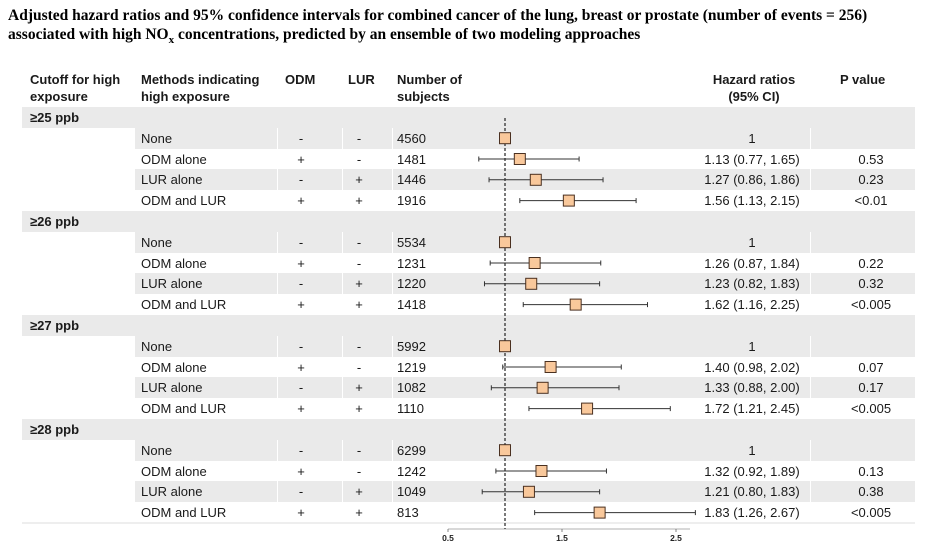 This screenshot has width=927, height=551. What do you see at coordinates (411, 367) in the screenshot?
I see `subjects-cell: 1219` at bounding box center [411, 367].